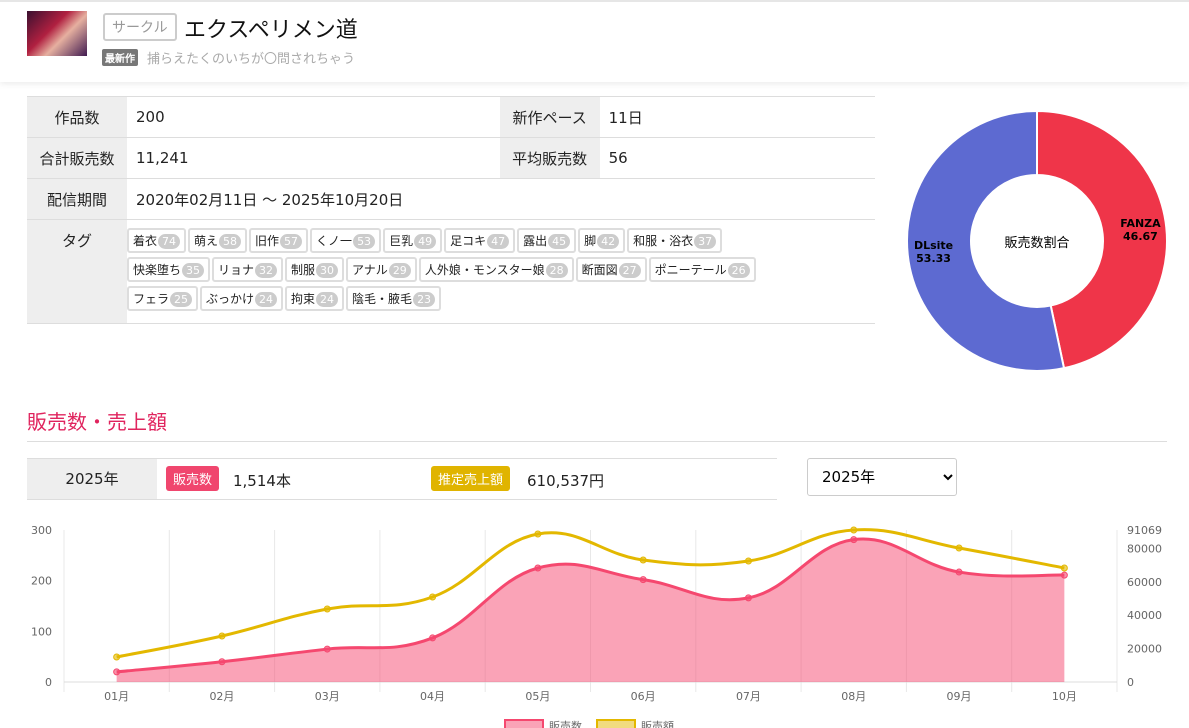  What do you see at coordinates (1102, 239) in the screenshot?
I see `pie-slice-fanza` at bounding box center [1102, 239].